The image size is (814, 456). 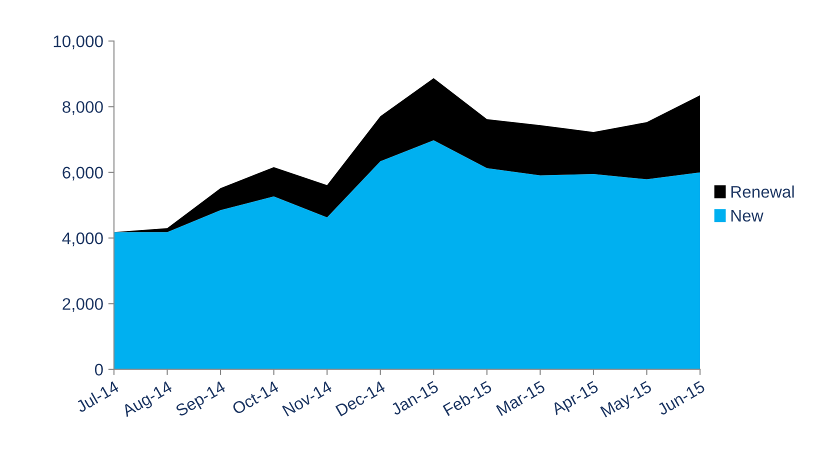 I want to click on legend-label: Renewal, so click(x=762, y=191).